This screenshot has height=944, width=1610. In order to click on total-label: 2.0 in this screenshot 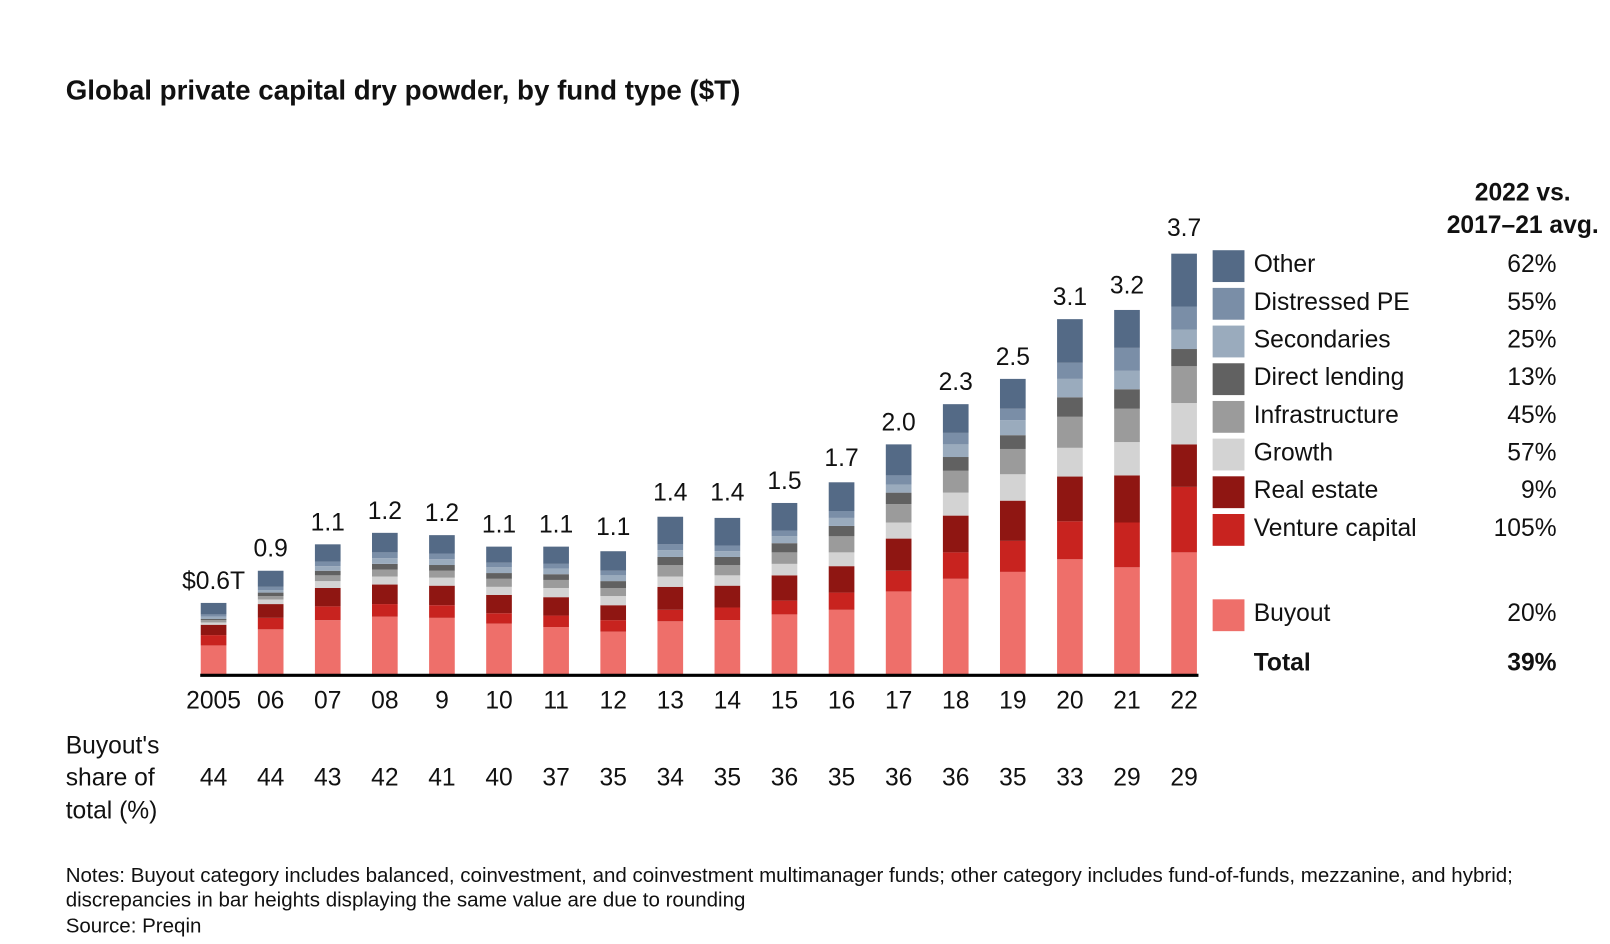, I will do `click(899, 422)`.